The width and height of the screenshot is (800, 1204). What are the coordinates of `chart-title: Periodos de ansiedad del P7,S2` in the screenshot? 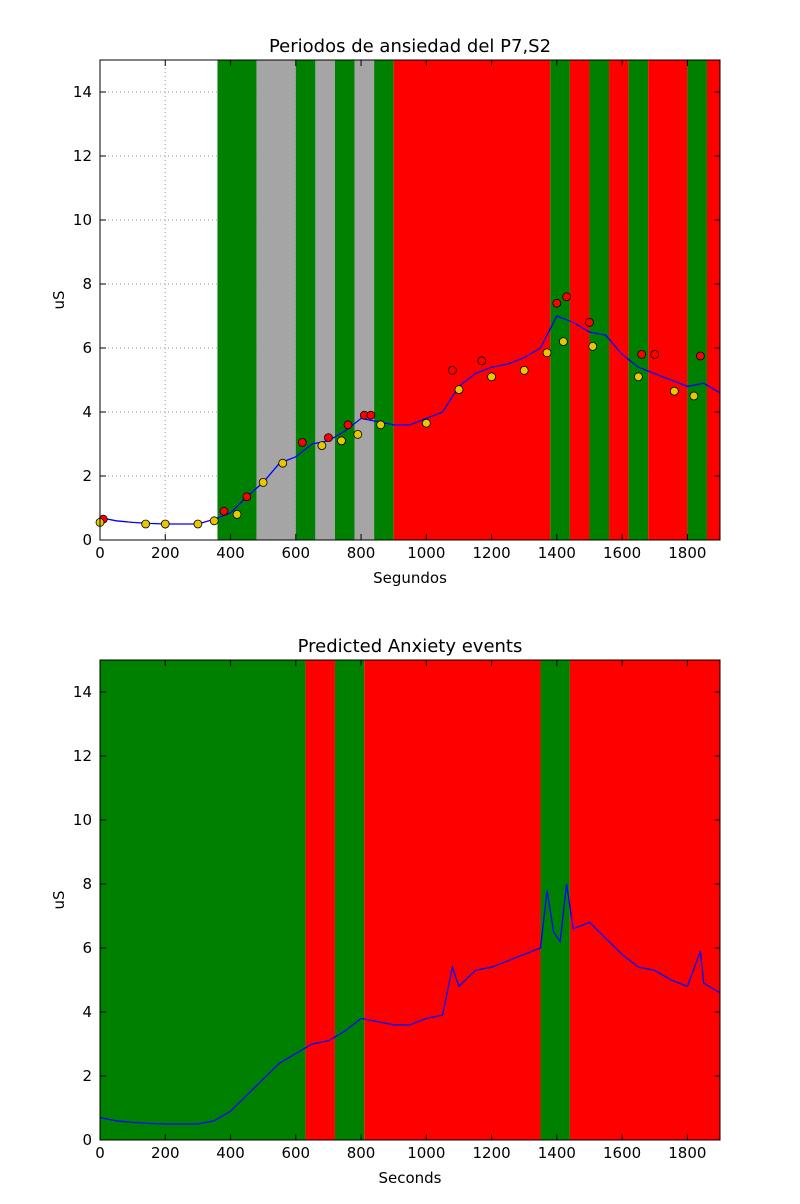 It's located at (410, 46).